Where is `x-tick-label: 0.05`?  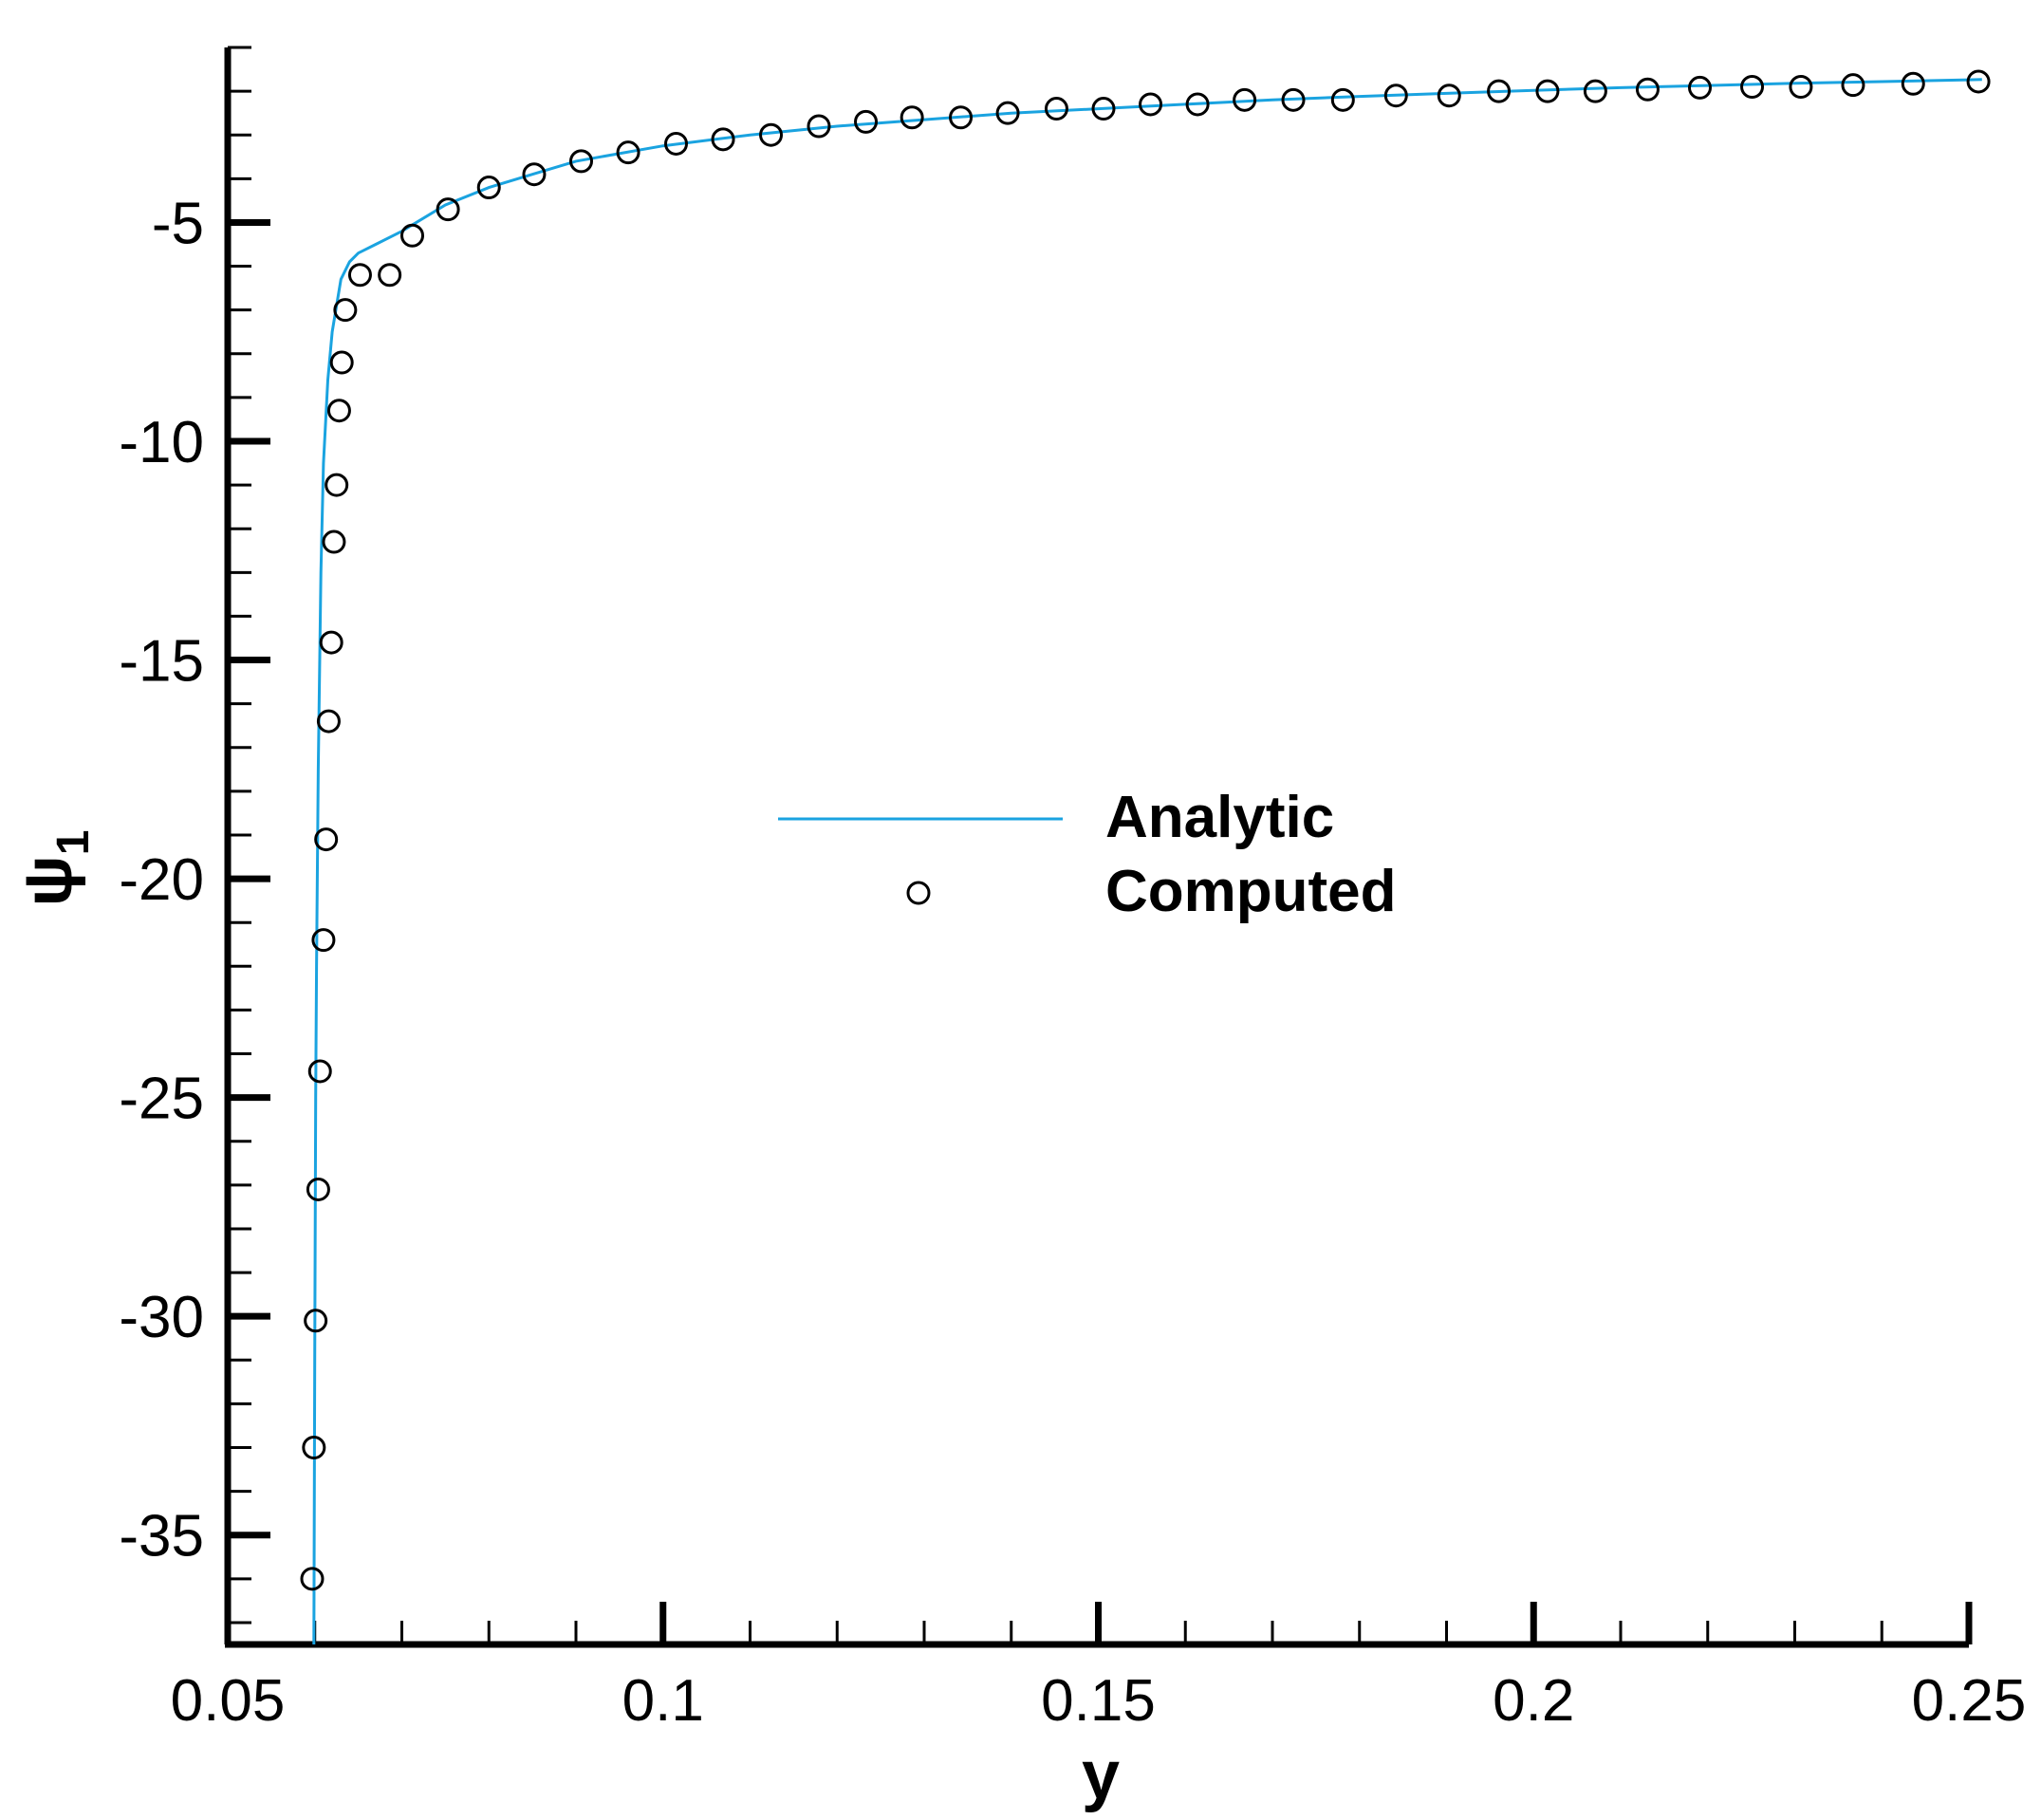 x-tick-label: 0.05 is located at coordinates (229, 1701).